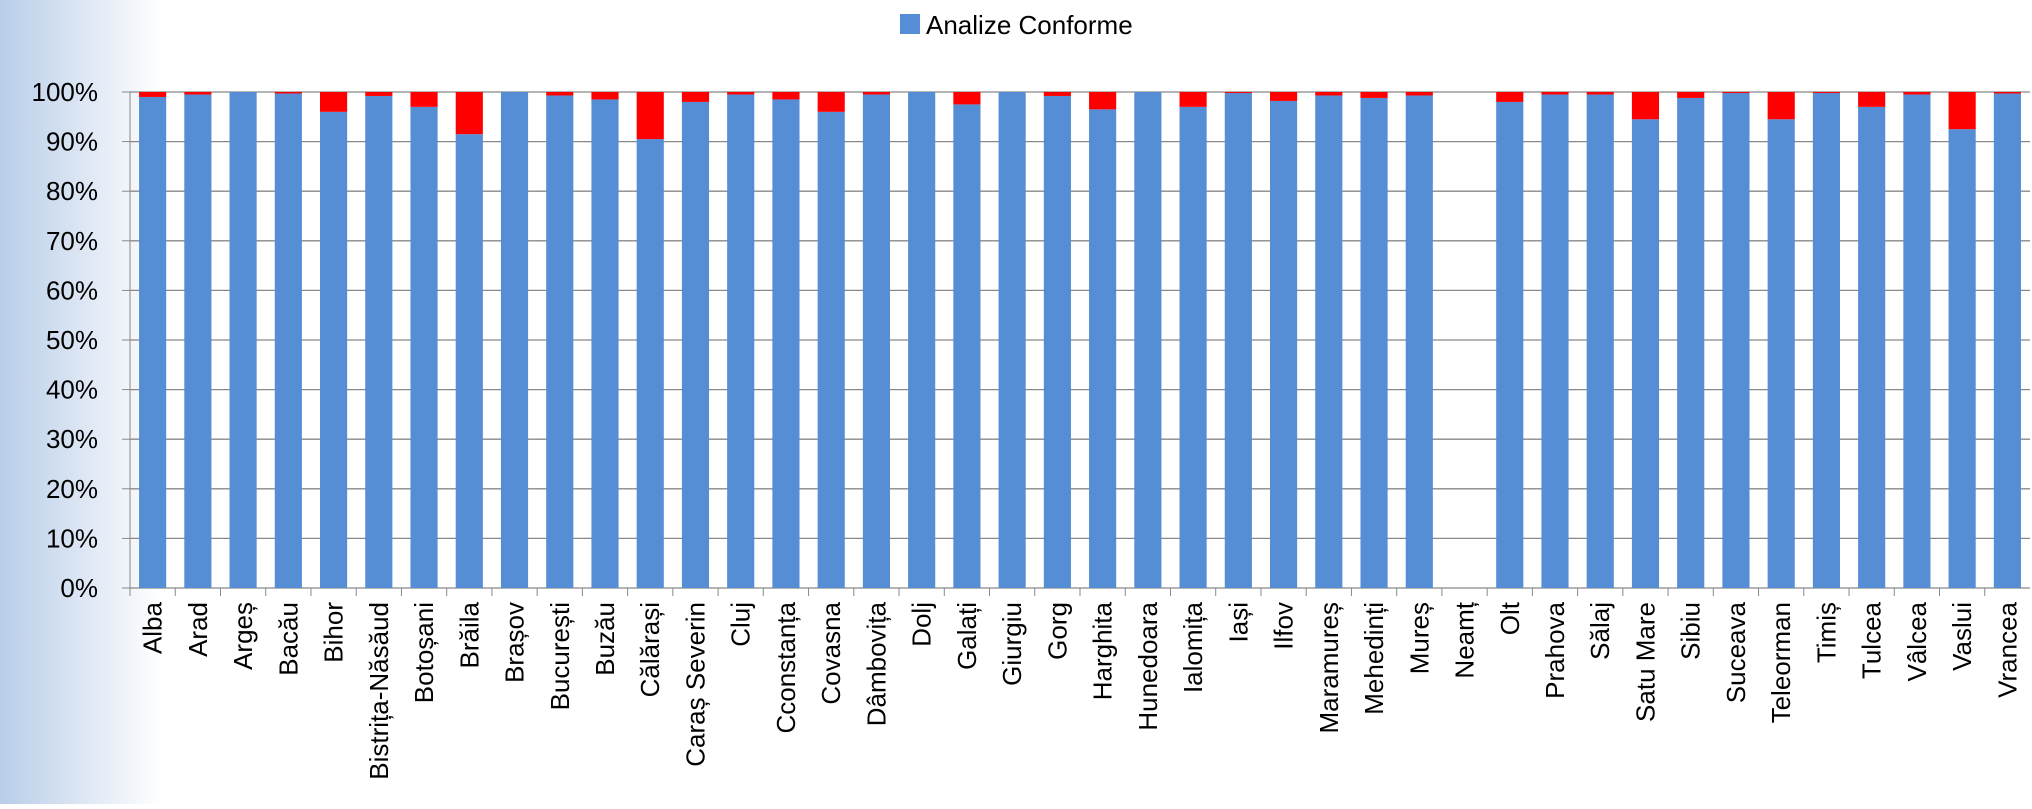 The height and width of the screenshot is (809, 2032). I want to click on x-tick-label: Gorg, so click(1057, 631).